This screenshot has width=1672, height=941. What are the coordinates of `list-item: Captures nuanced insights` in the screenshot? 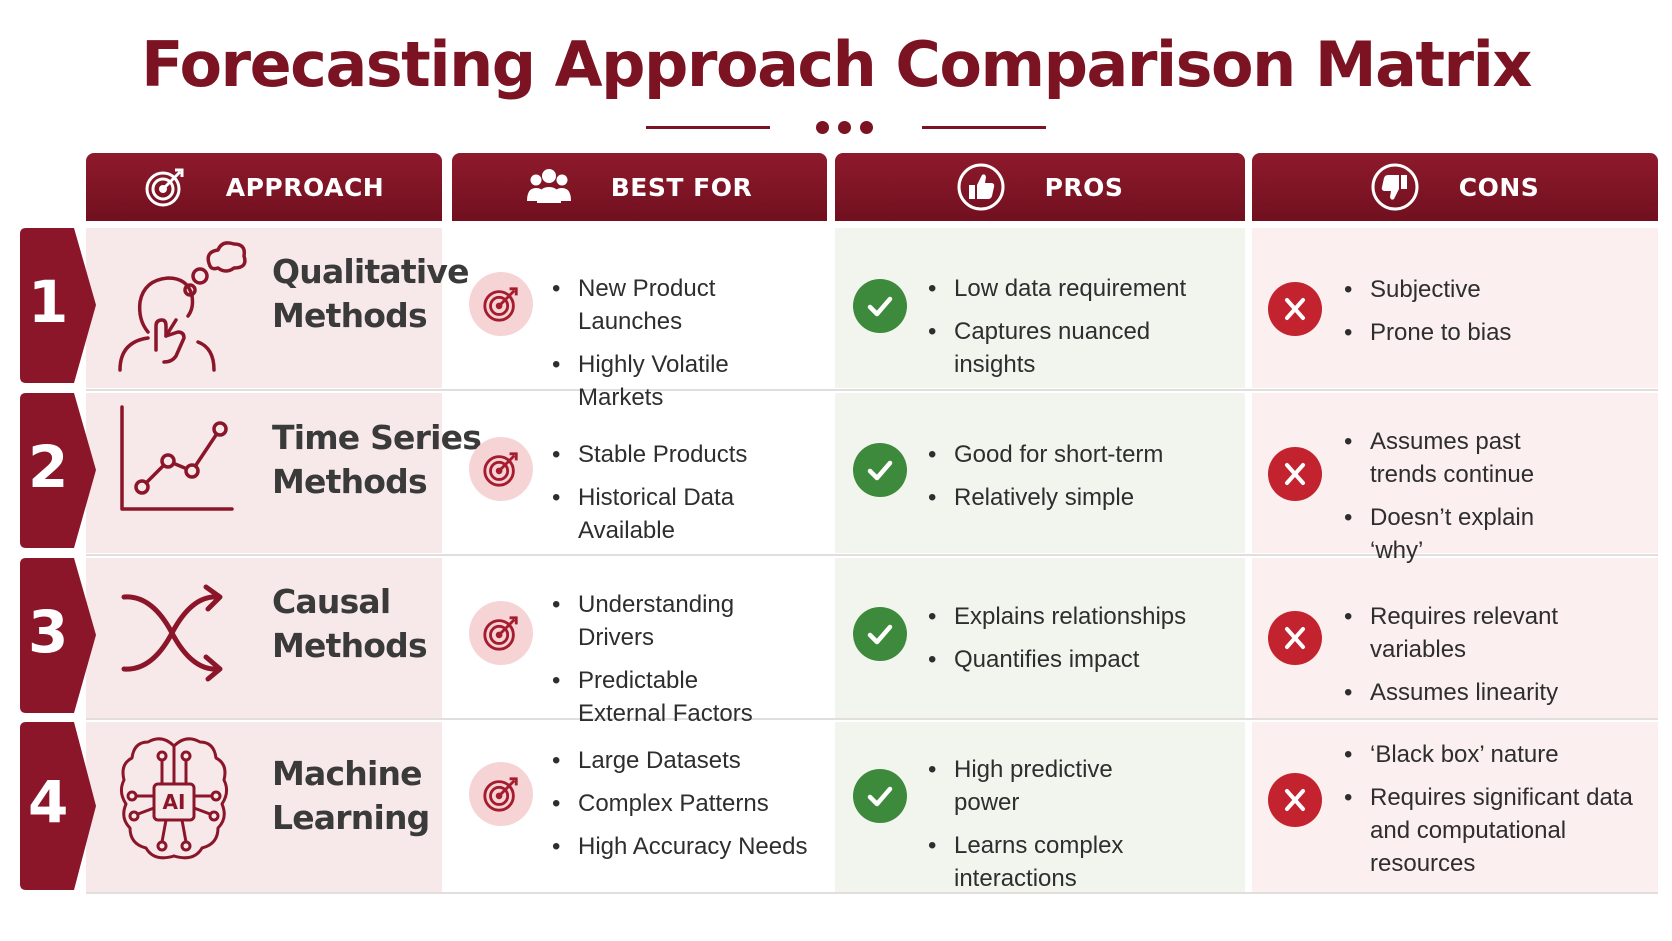 It's located at (1083, 348).